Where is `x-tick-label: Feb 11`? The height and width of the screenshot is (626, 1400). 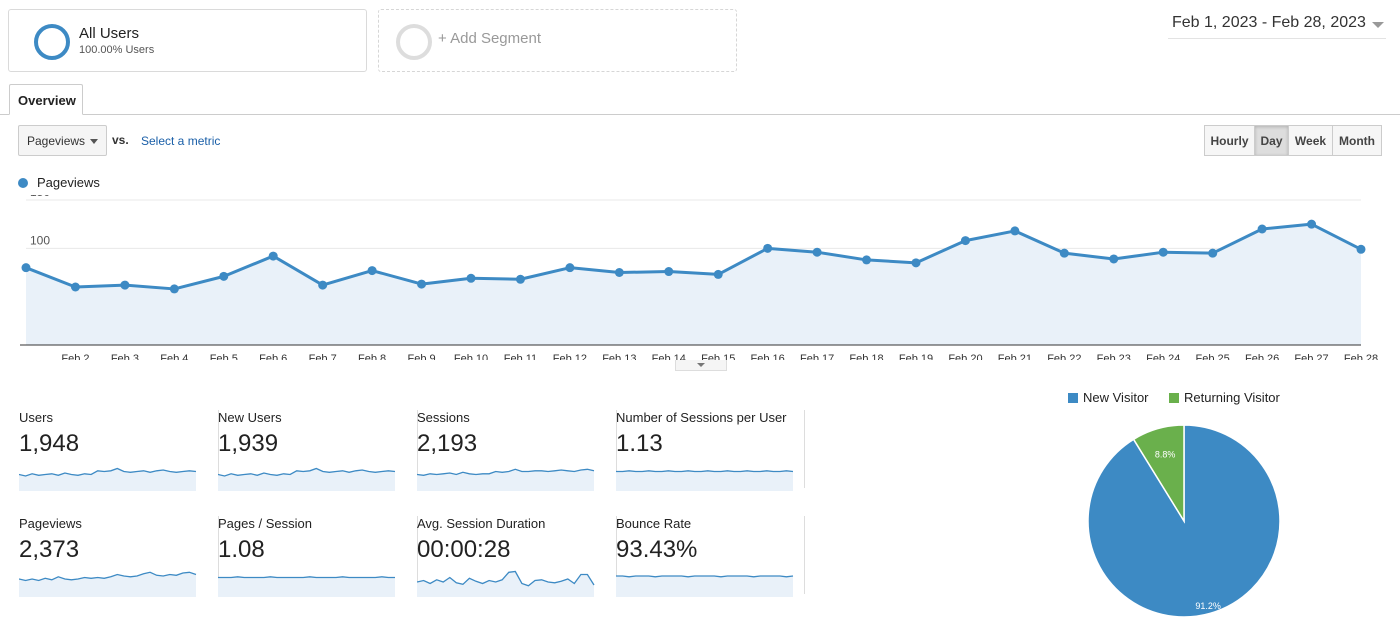
x-tick-label: Feb 11 is located at coordinates (520, 356).